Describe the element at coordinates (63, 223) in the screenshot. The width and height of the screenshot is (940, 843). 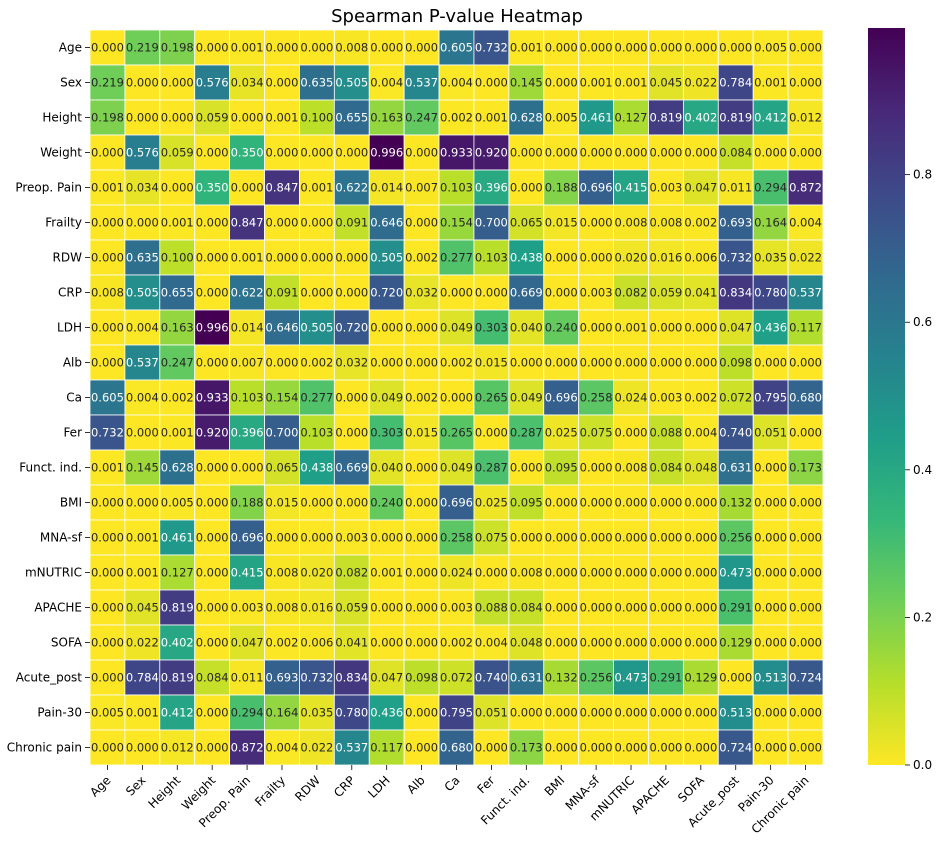
I see `y-tick-label: Frailty` at that location.